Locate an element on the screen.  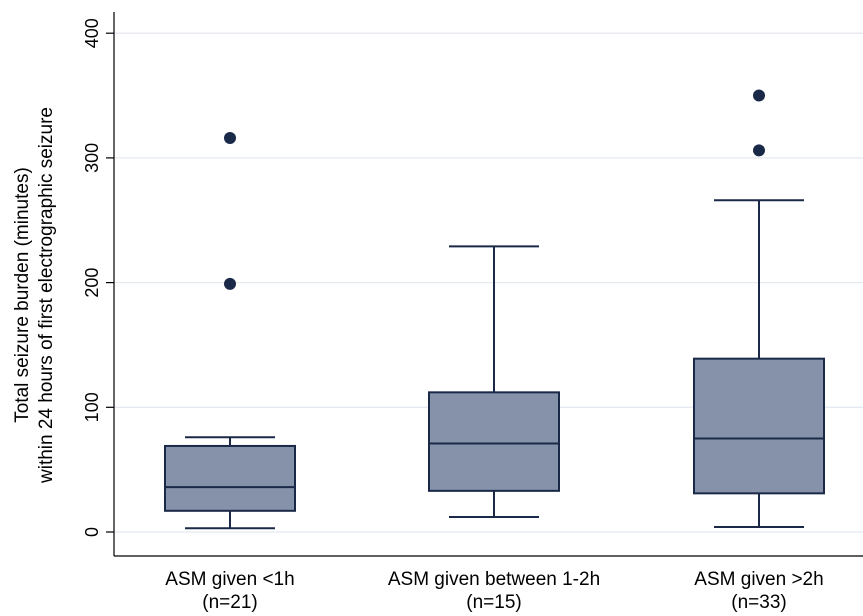
y-axis-title-line-1: Total seizure burden (minutes) is located at coordinates (22, 295).